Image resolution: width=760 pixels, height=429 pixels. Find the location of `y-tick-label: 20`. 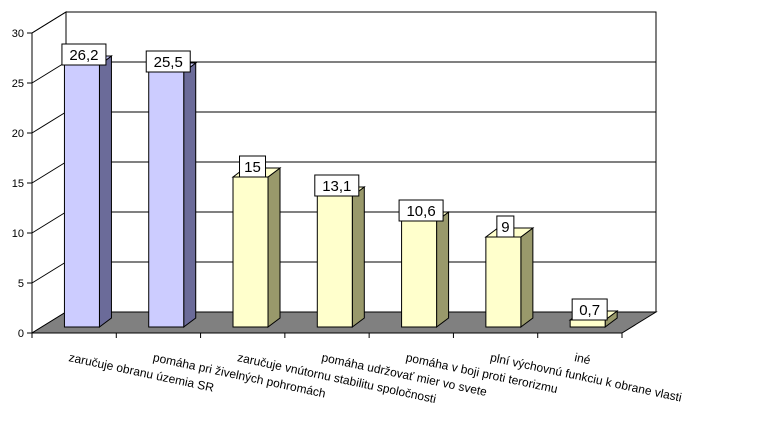

y-tick-label: 20 is located at coordinates (18, 134).